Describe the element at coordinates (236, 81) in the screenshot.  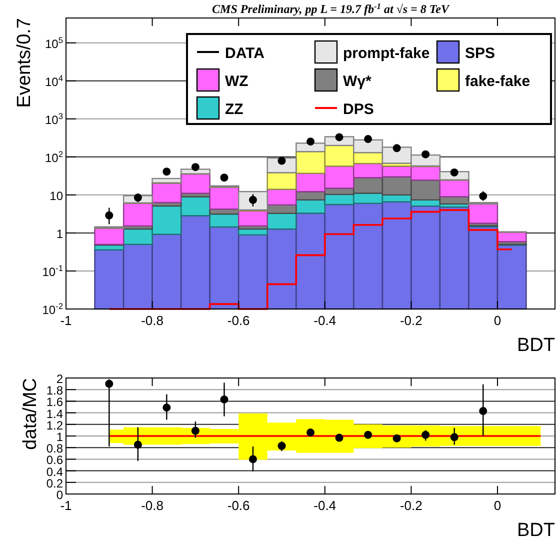
I see `legend-label: WZ` at that location.